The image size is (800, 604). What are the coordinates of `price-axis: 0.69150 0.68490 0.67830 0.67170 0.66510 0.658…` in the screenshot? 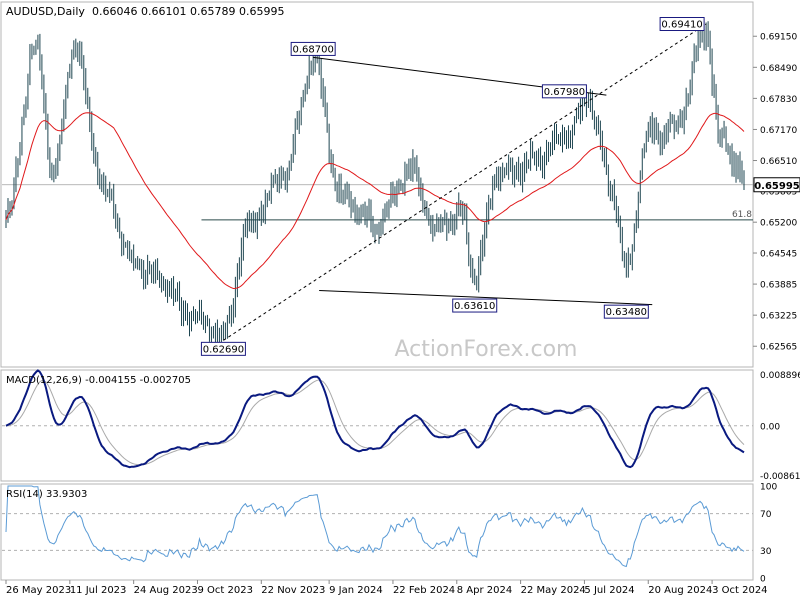 It's located at (776, 193).